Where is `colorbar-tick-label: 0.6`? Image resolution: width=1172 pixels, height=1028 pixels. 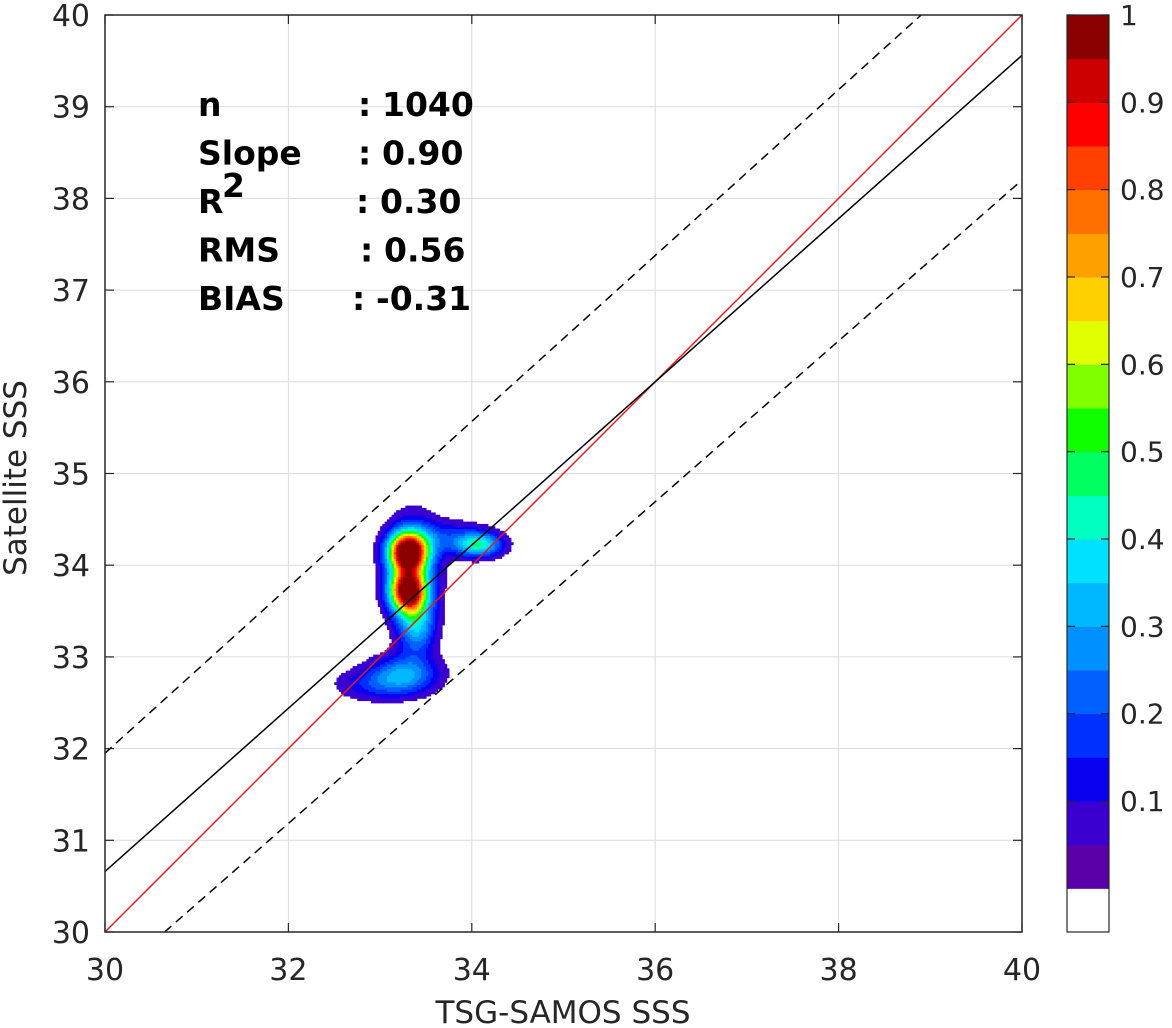 colorbar-tick-label: 0.6 is located at coordinates (1142, 364).